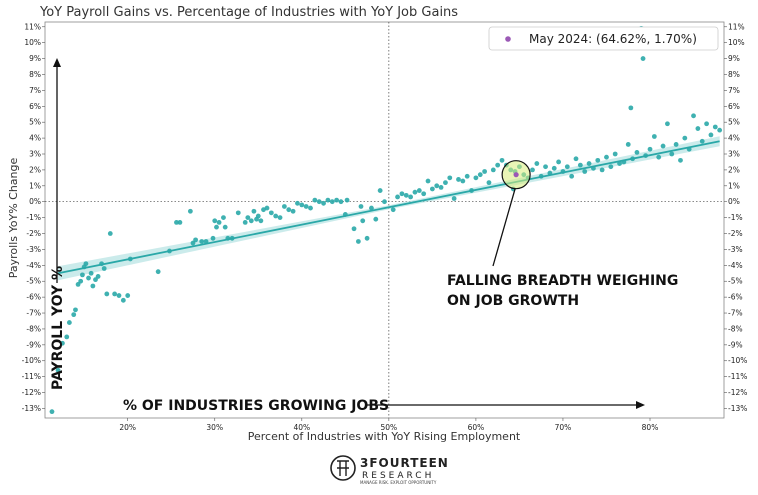 This screenshot has width=758, height=495. I want to click on annotation-payroll-yoy: PAYROLL YOY %, so click(58, 328).